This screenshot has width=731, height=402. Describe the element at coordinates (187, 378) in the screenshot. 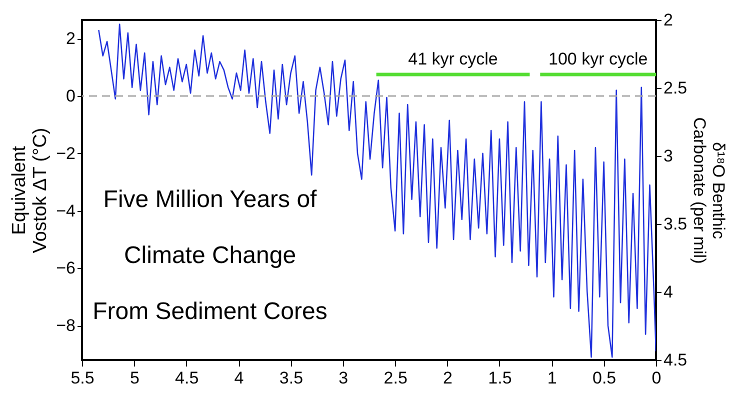

I see `x-tick-label: 4.5` at that location.